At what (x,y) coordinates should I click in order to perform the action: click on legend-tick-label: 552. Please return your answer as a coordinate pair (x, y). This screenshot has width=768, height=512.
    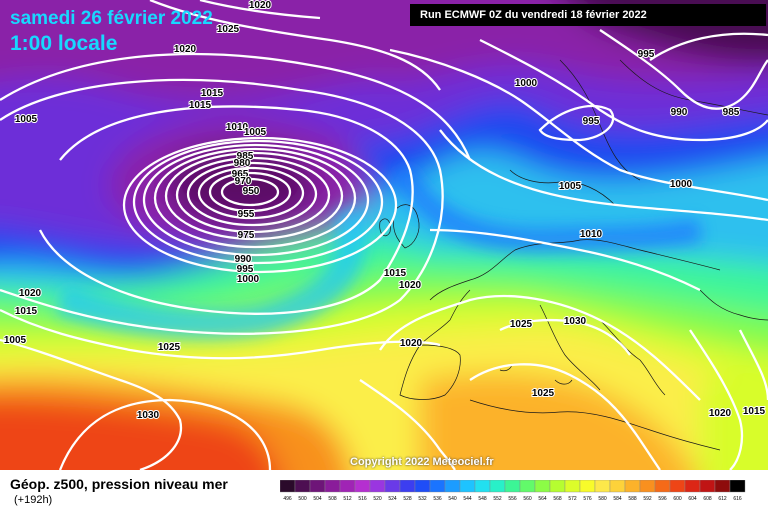
    Looking at the image, I should click on (497, 499).